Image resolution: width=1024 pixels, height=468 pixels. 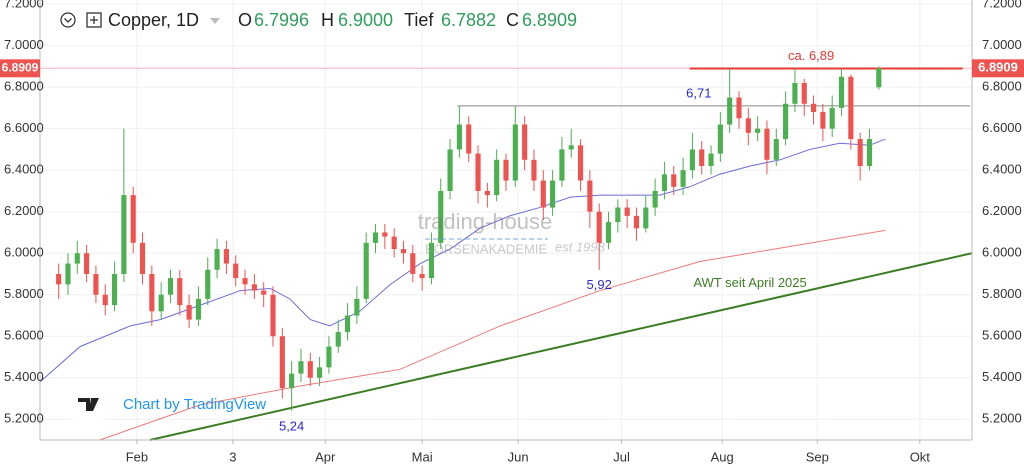 I want to click on ohlc-value: 6.7882, so click(x=468, y=20).